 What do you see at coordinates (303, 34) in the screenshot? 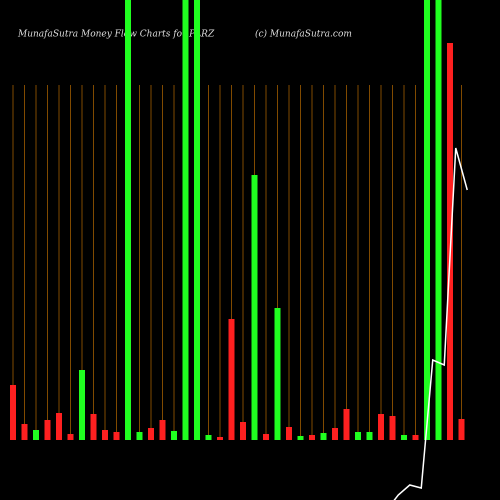
I see `chart-subtitle: (c) MunafaSutra.com` at bounding box center [303, 34].